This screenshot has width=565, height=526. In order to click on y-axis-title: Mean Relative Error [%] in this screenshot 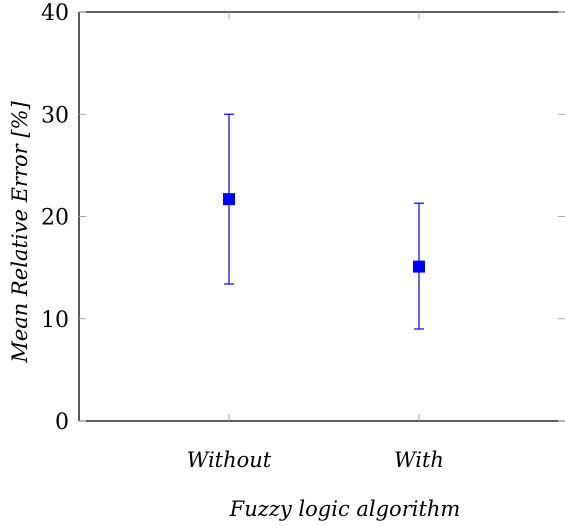, I will do `click(20, 232)`.